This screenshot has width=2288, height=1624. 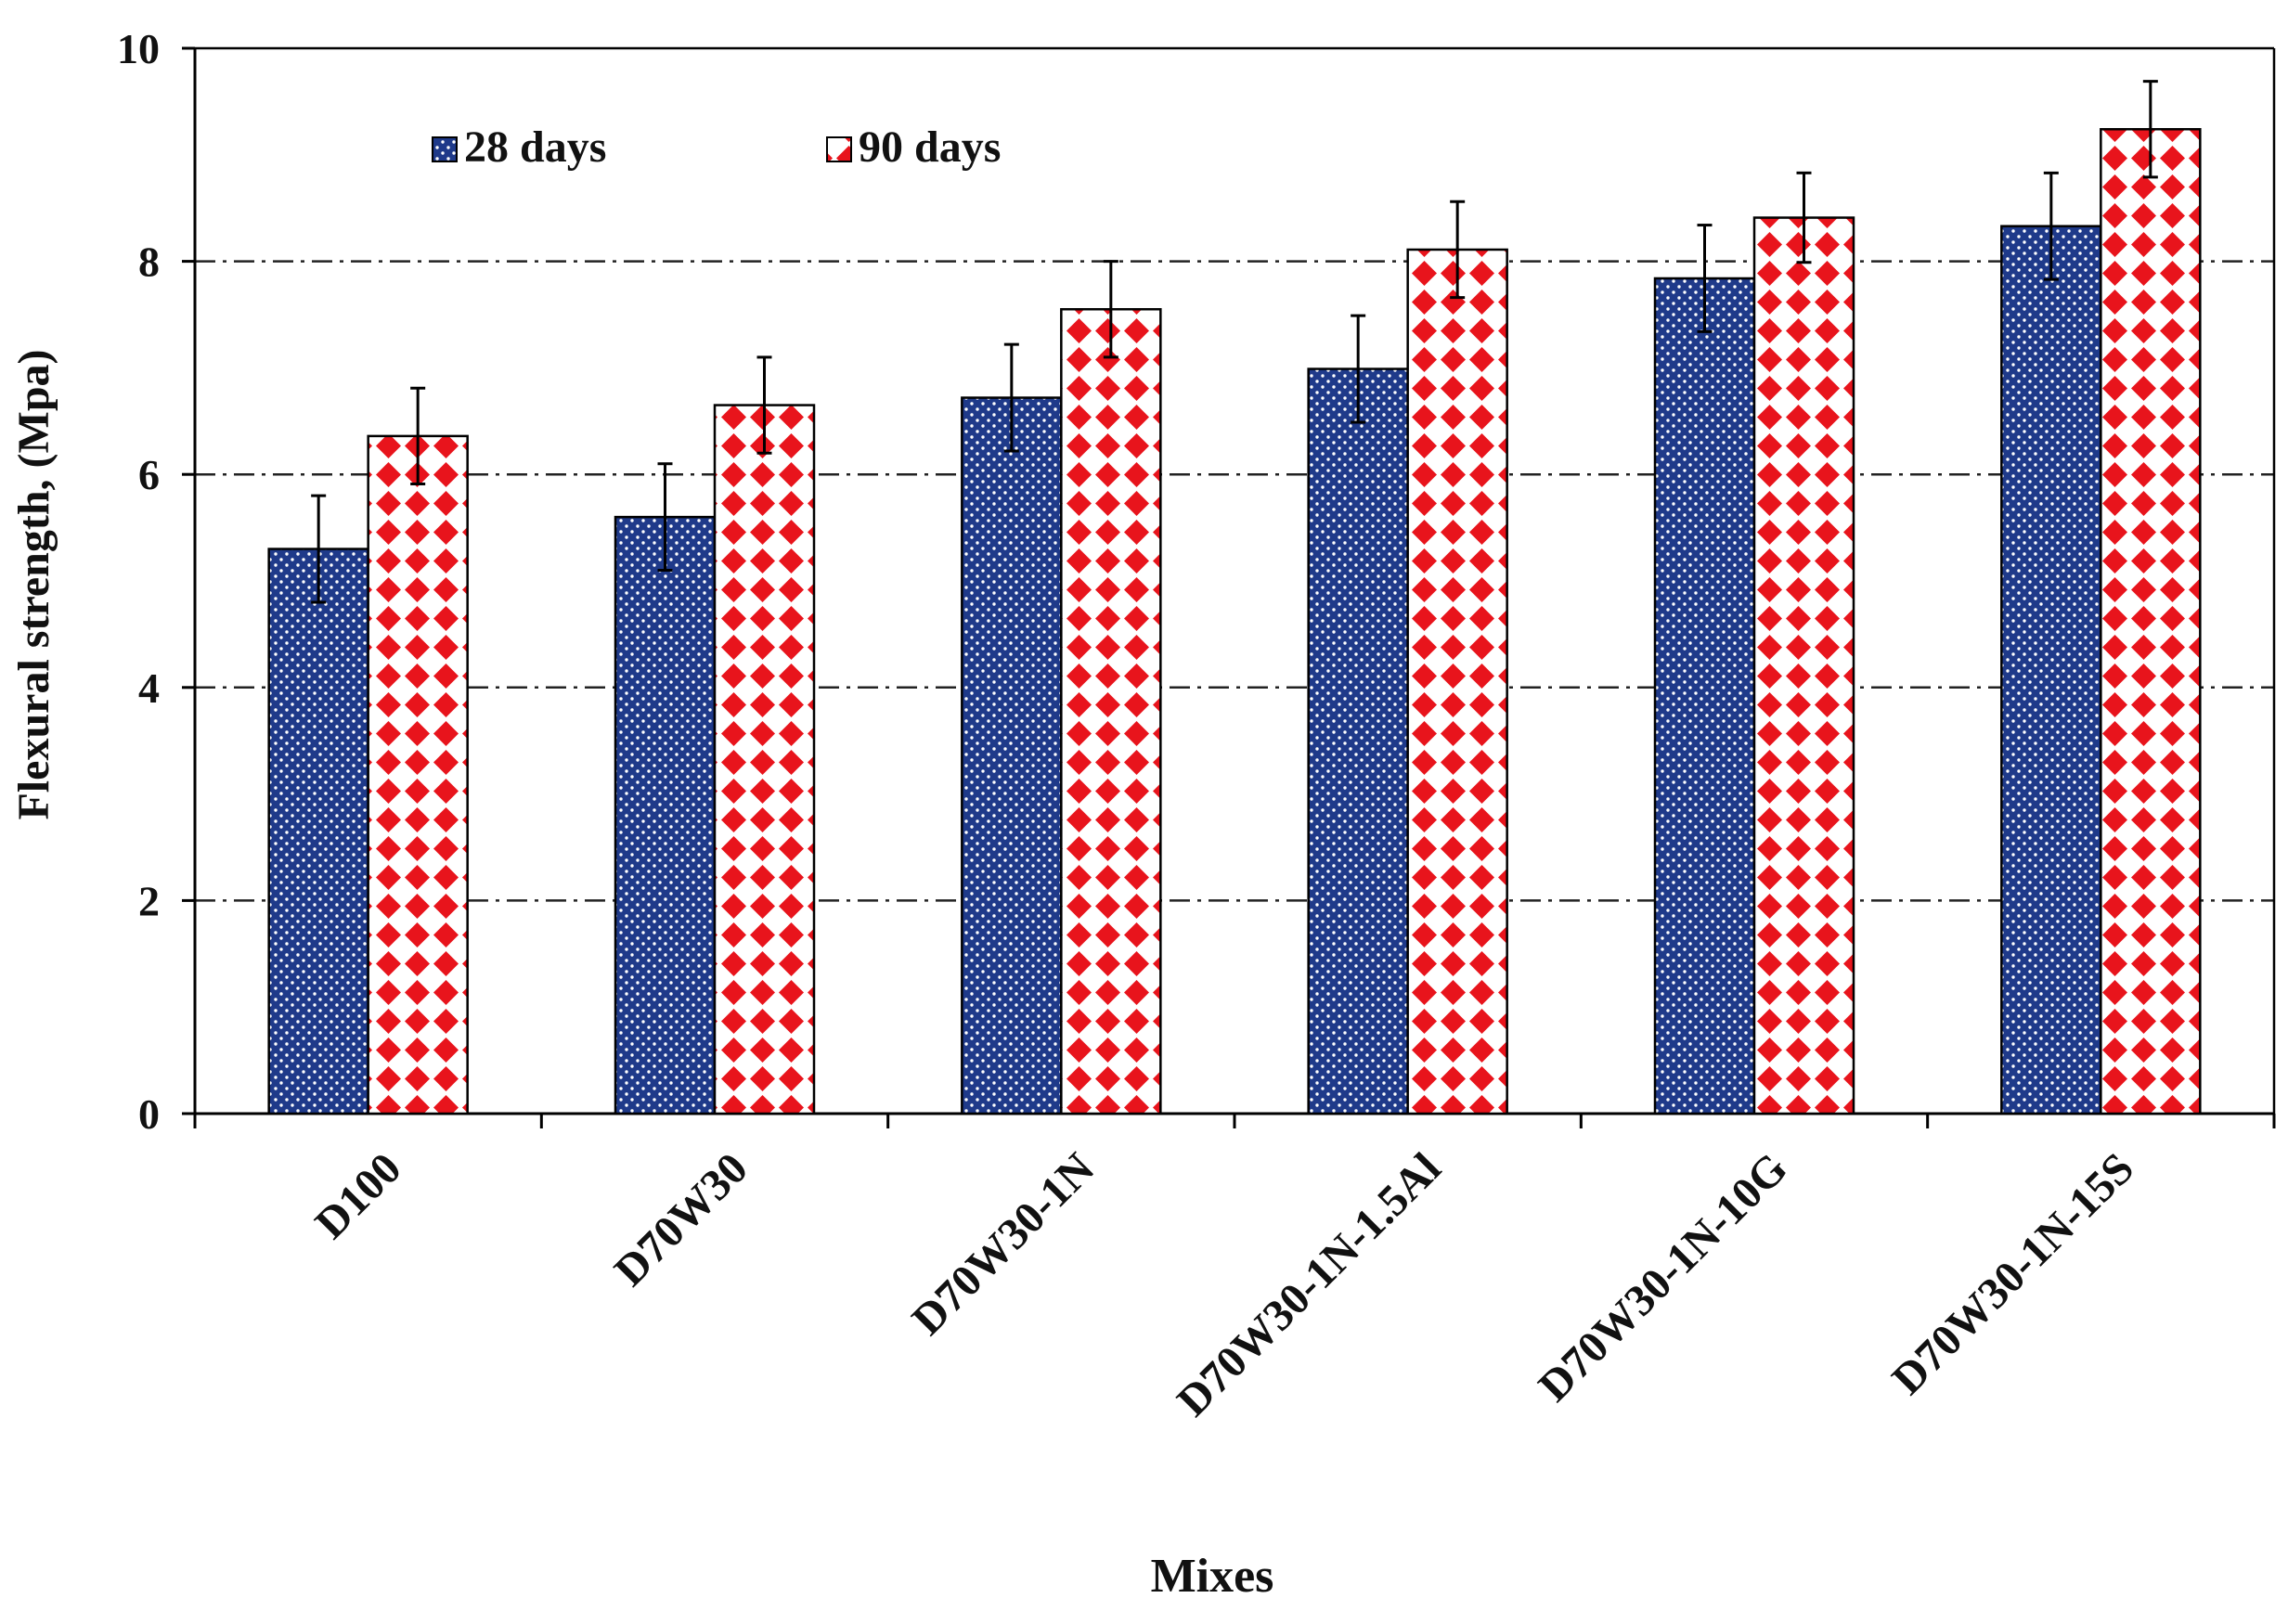 I want to click on category-label: D70W30-1N-15S, so click(x=2012, y=1274).